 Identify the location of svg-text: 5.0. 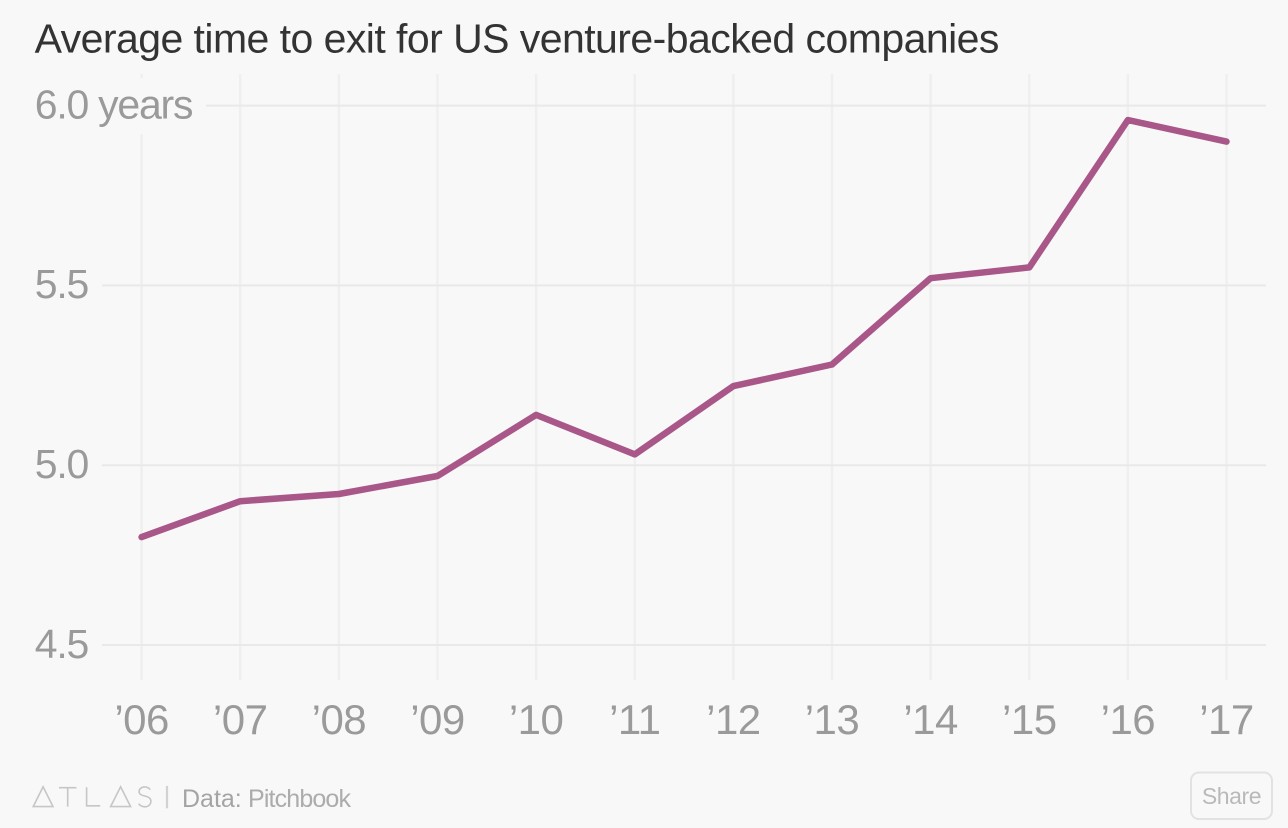
(62, 464).